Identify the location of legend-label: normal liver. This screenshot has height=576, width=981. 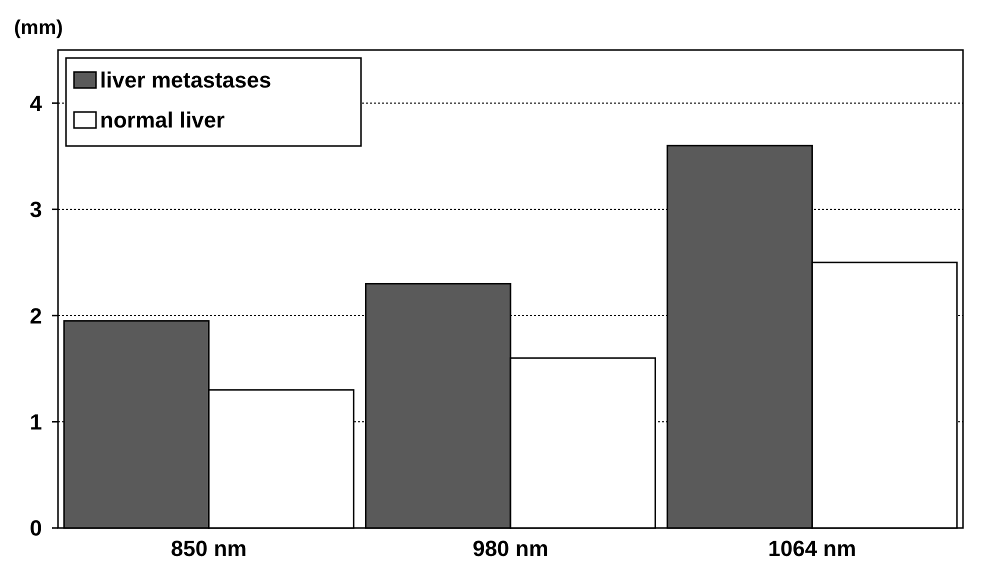
(163, 120).